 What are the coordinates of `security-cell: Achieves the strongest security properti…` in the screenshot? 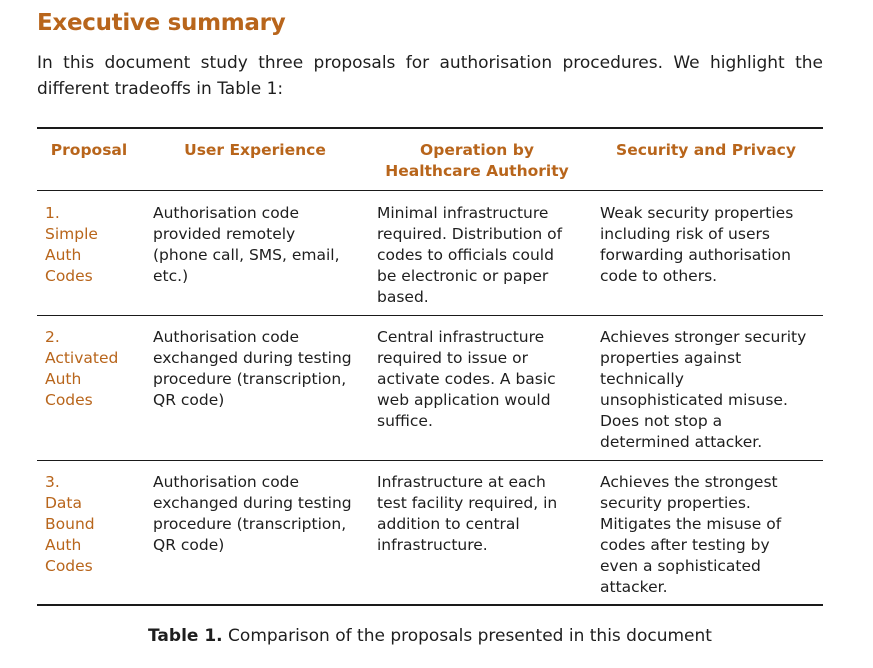 It's located at (691, 534).